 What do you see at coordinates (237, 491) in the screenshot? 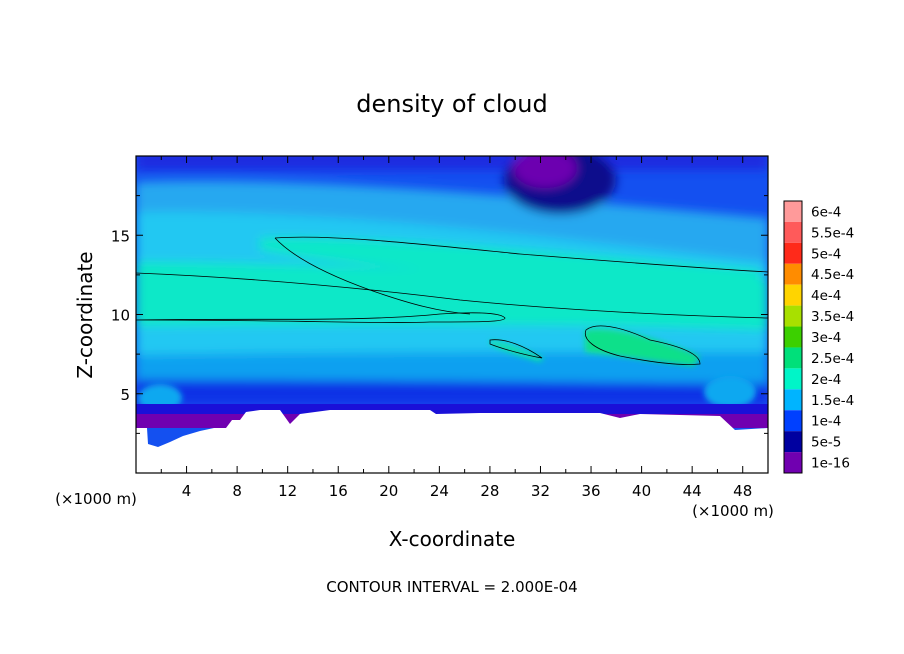
I see `x-tick-label: 8` at bounding box center [237, 491].